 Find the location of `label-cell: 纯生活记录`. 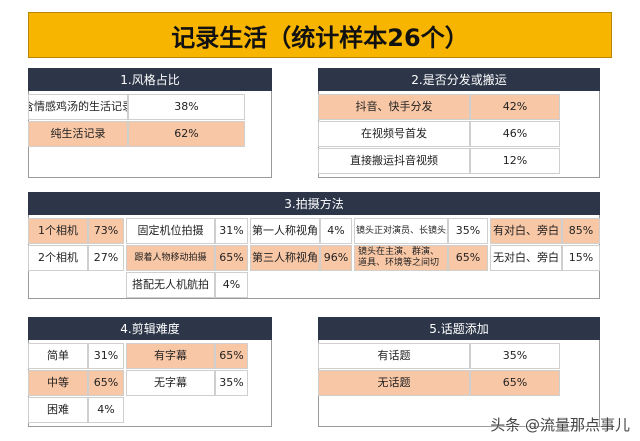

label-cell: 纯生活记录 is located at coordinates (78, 134).